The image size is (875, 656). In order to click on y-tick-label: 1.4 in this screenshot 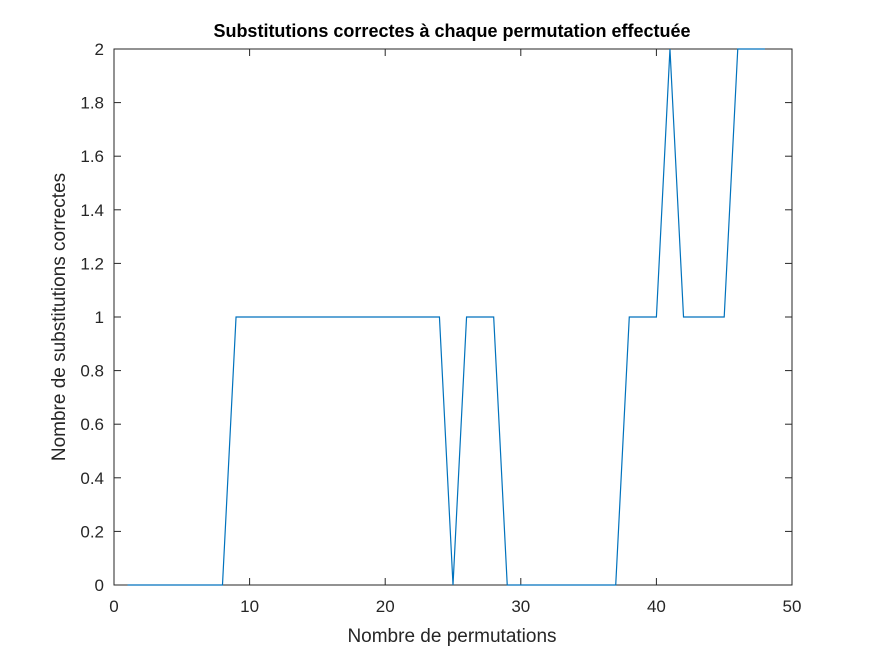, I will do `click(92, 210)`.